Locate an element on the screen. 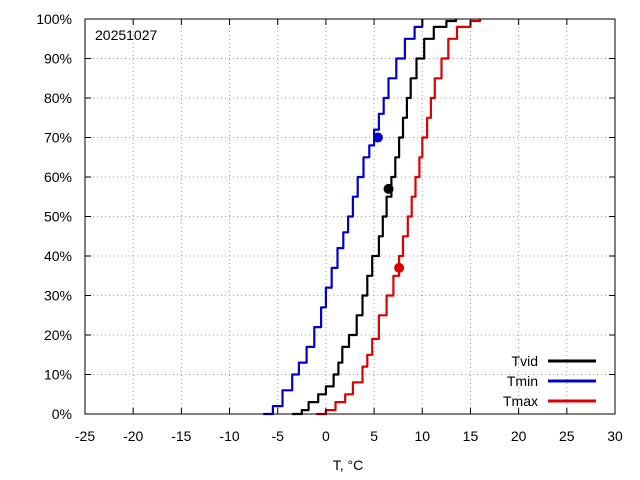  y-tick-label: 80% is located at coordinates (58, 98).